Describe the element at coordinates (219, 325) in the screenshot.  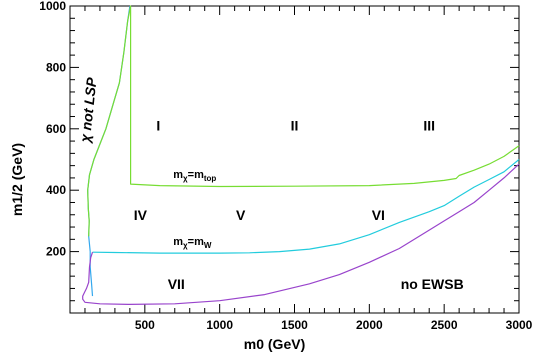
I see `x-tick-label: 1000` at that location.